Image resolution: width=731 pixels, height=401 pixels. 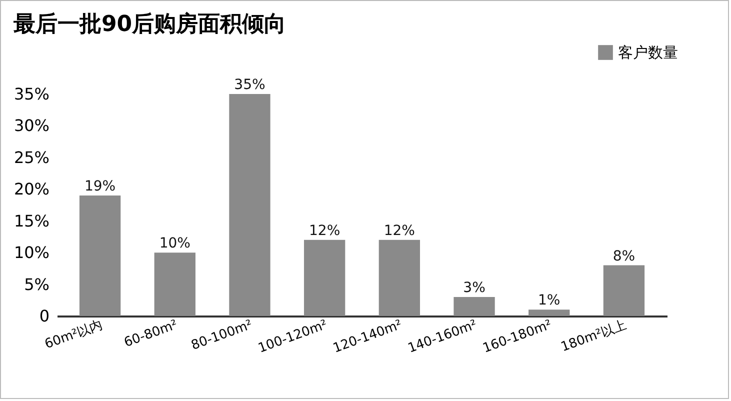 What do you see at coordinates (32, 252) in the screenshot?
I see `y-tick-label: 10%` at bounding box center [32, 252].